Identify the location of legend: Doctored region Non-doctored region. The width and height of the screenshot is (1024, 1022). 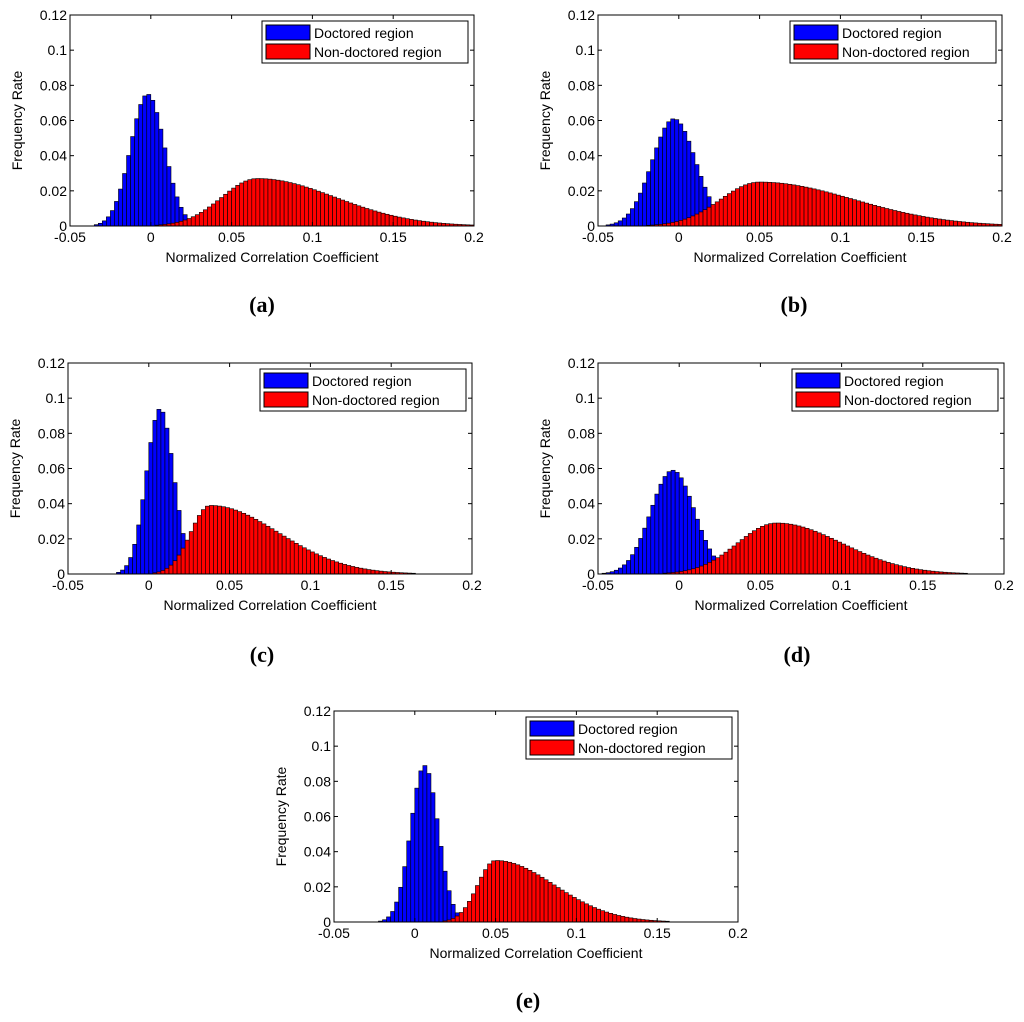
(893, 42).